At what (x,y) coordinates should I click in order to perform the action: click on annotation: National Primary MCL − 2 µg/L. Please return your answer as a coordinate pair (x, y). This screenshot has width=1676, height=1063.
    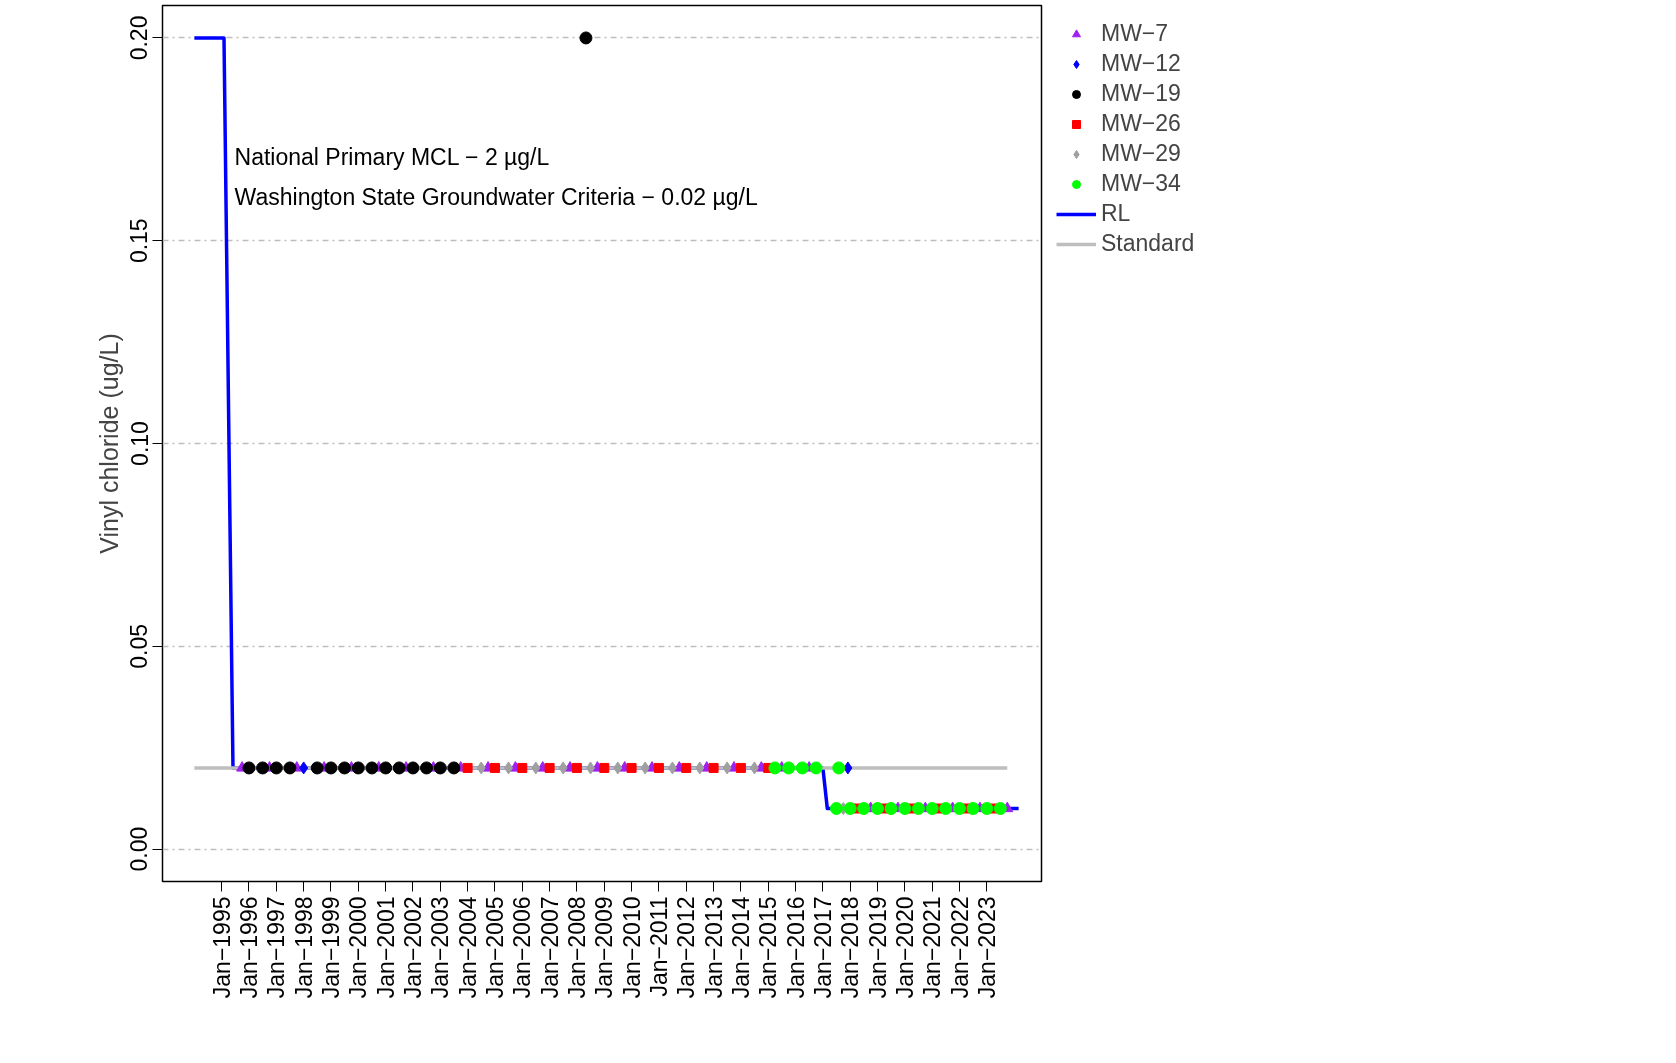
    Looking at the image, I should click on (392, 157).